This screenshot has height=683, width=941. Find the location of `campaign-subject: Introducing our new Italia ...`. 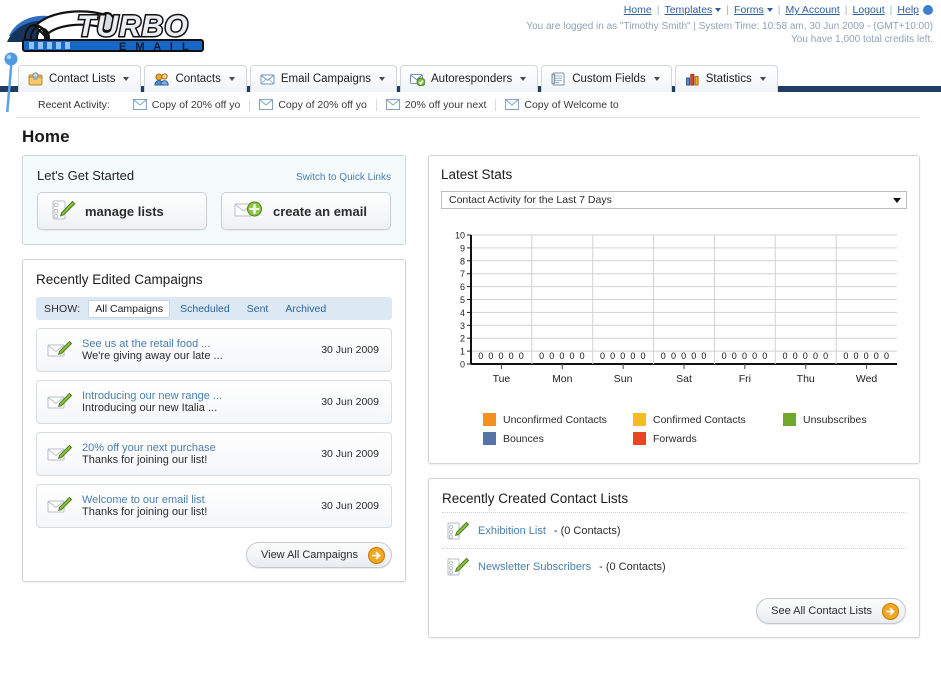

campaign-subject: Introducing our new Italia ... is located at coordinates (150, 408).